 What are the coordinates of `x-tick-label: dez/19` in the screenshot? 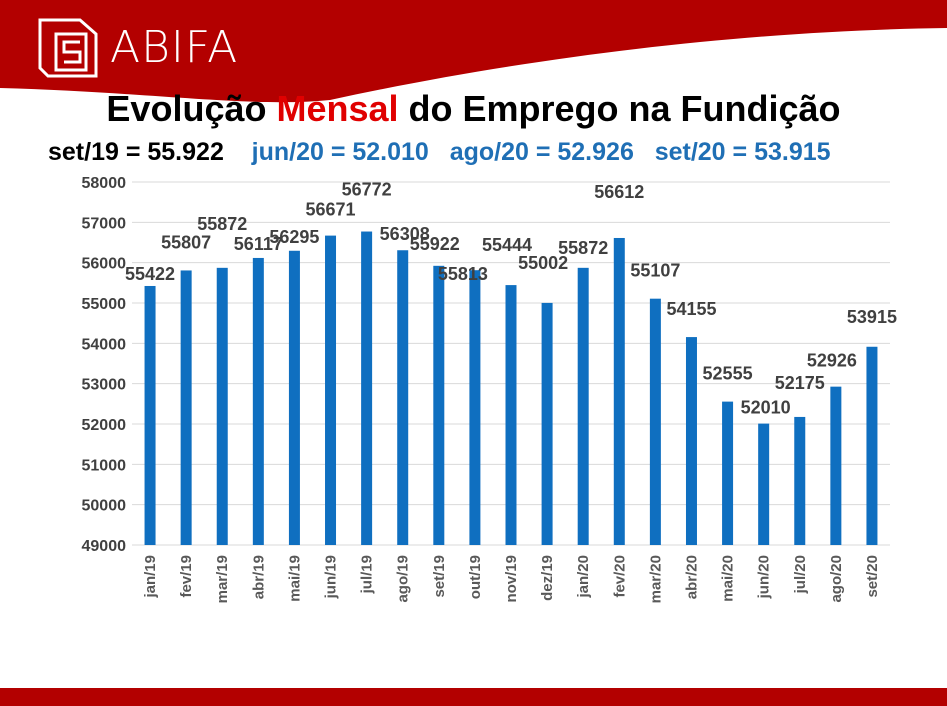 It's located at (547, 578).